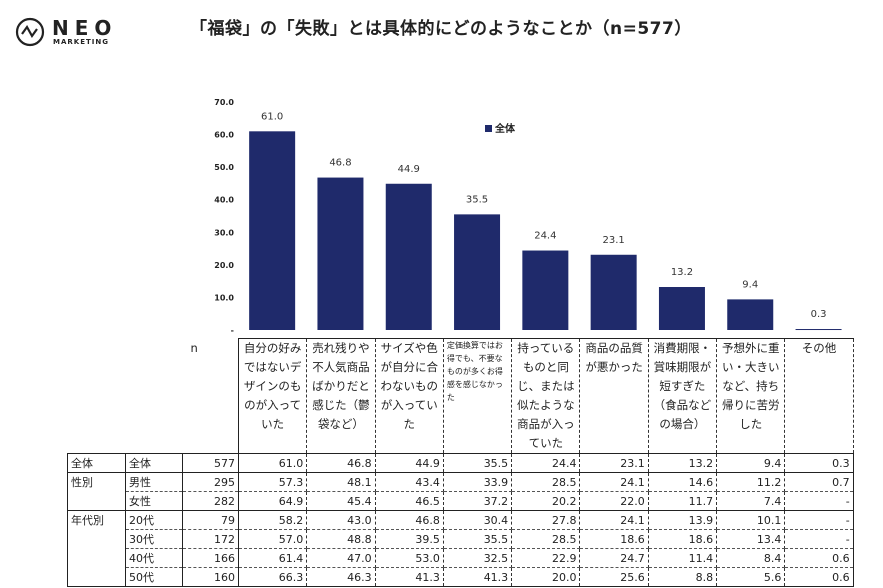  Describe the element at coordinates (409, 520) in the screenshot. I see `cell-value: 46.8` at that location.